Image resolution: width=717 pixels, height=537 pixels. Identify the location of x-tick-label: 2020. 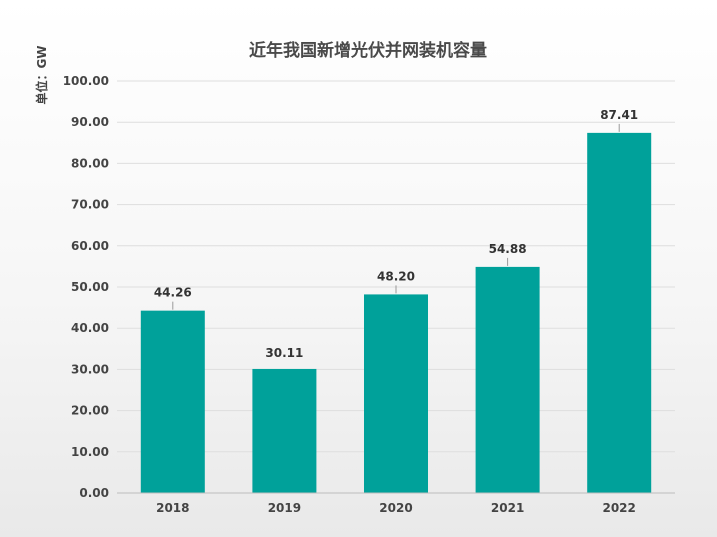
(395, 508).